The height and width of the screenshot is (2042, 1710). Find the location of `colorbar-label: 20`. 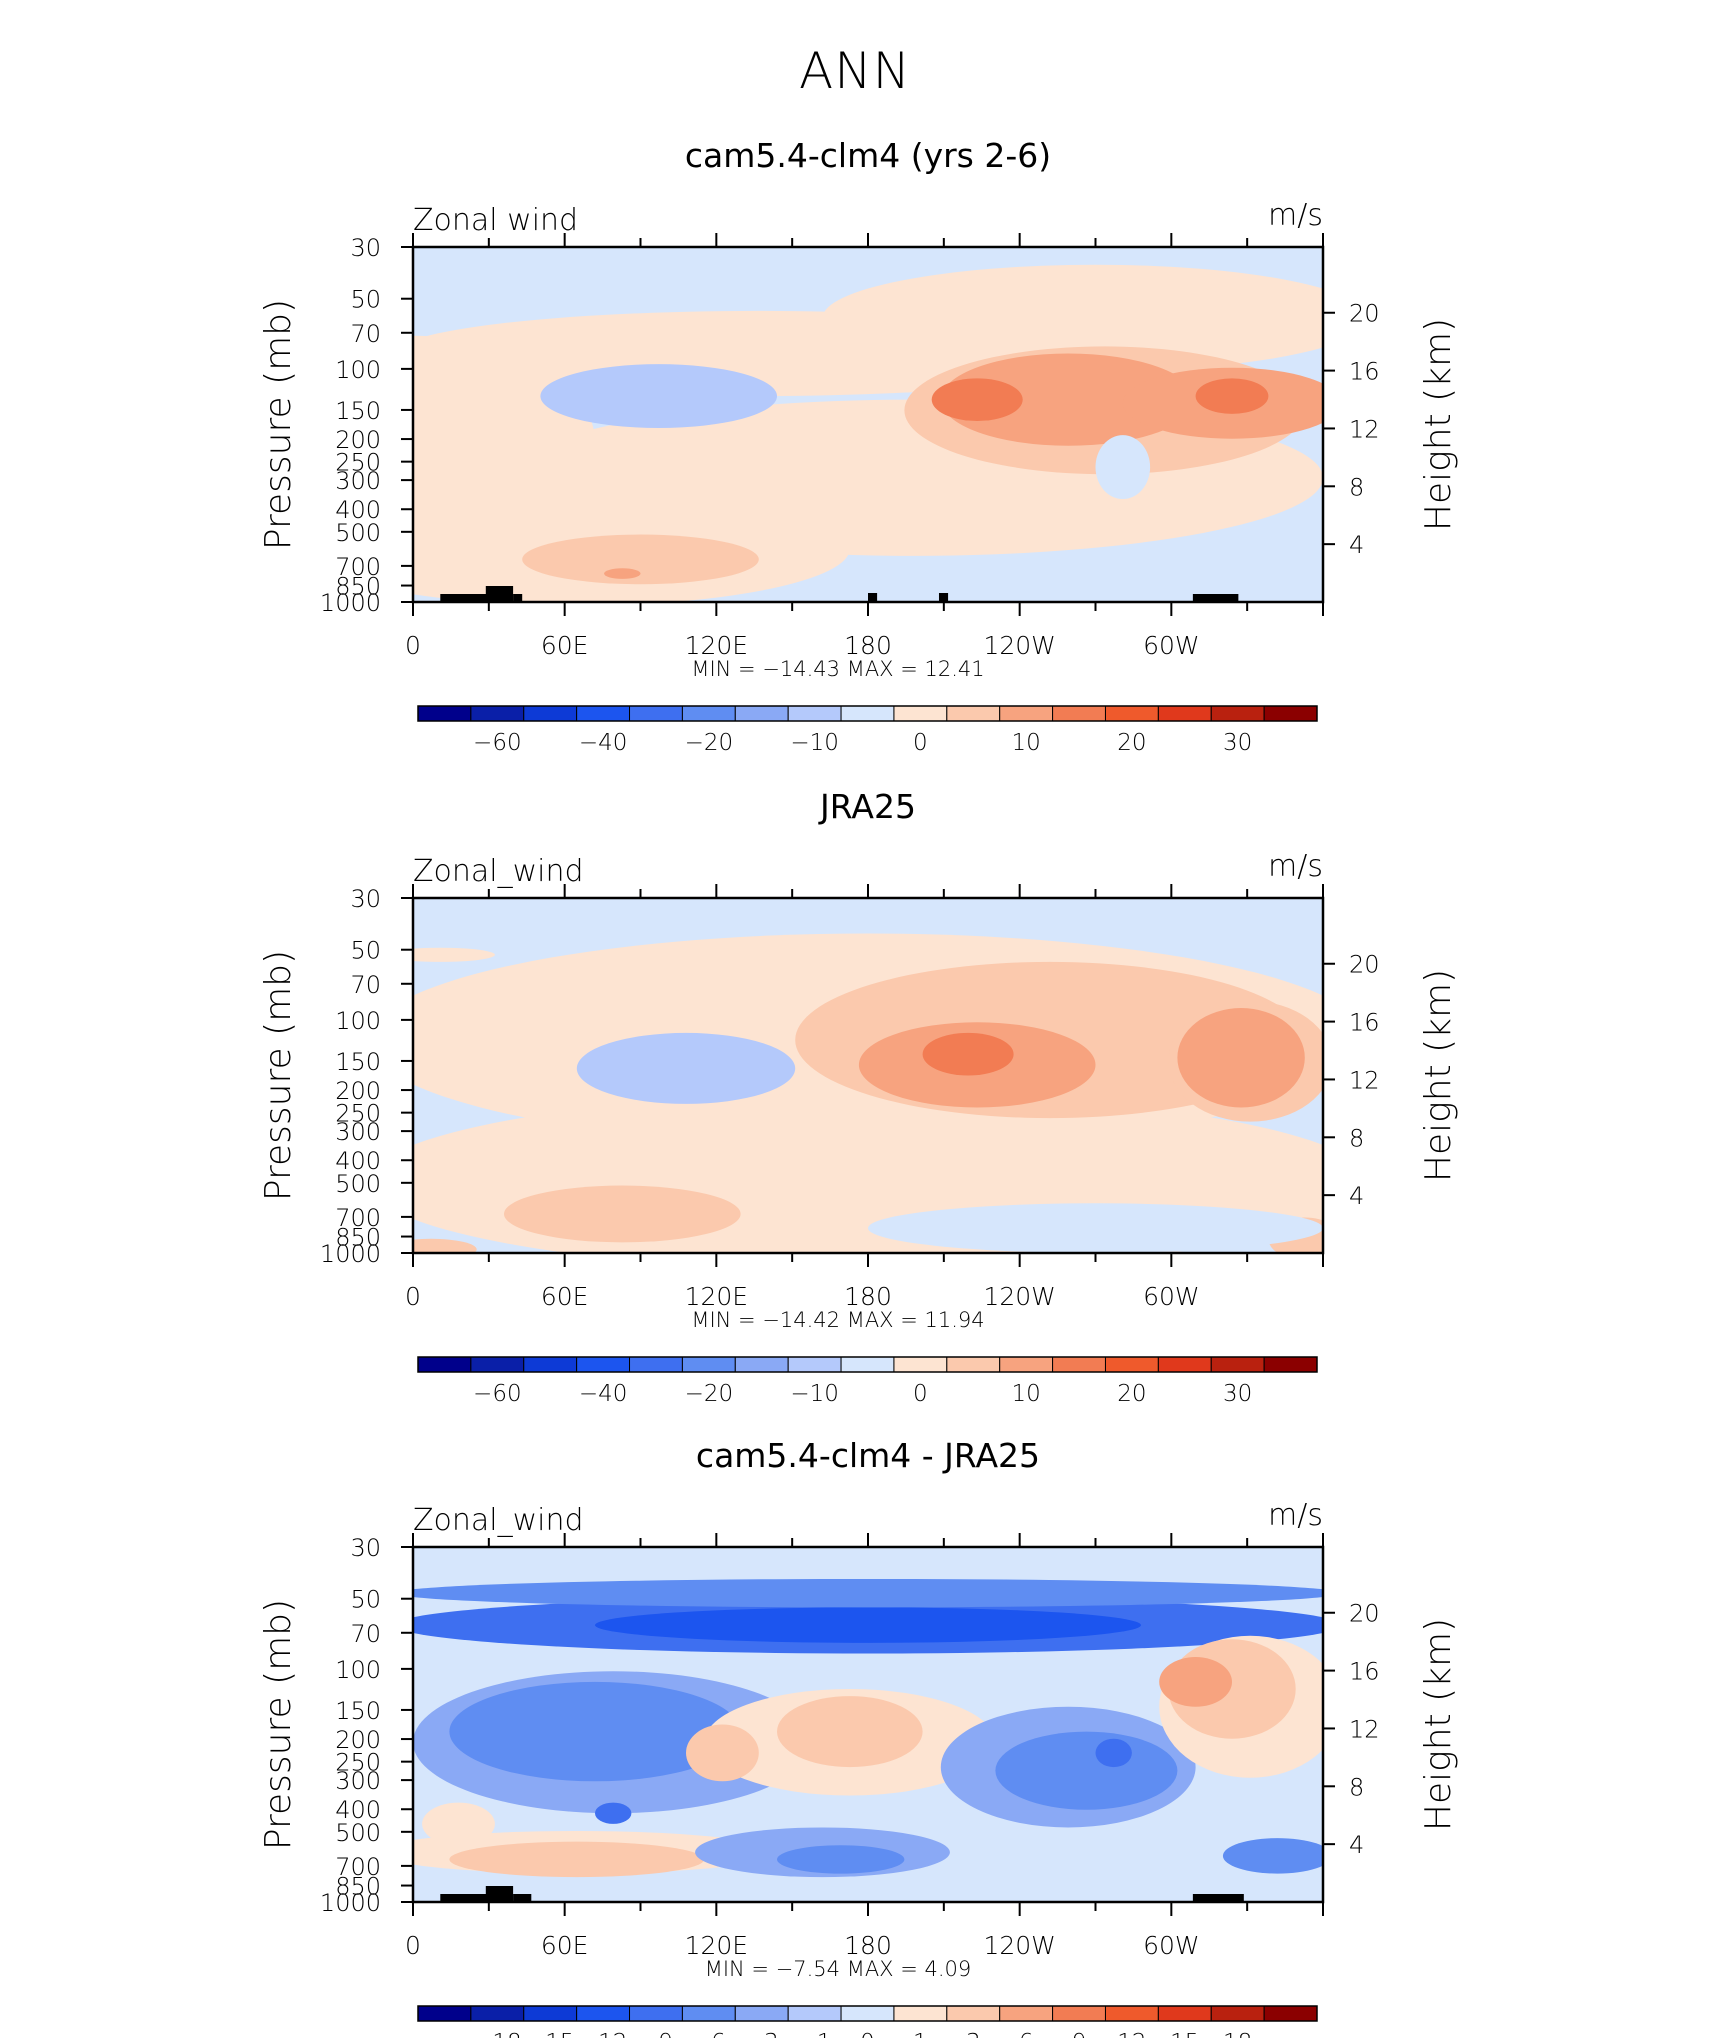

colorbar-label: 20 is located at coordinates (1131, 1394).